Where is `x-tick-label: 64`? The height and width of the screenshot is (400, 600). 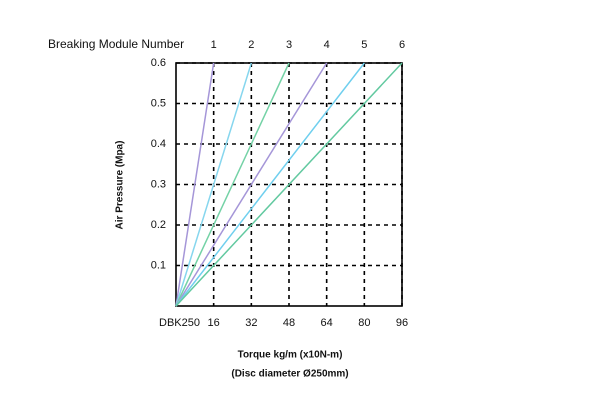 x-tick-label: 64 is located at coordinates (327, 323).